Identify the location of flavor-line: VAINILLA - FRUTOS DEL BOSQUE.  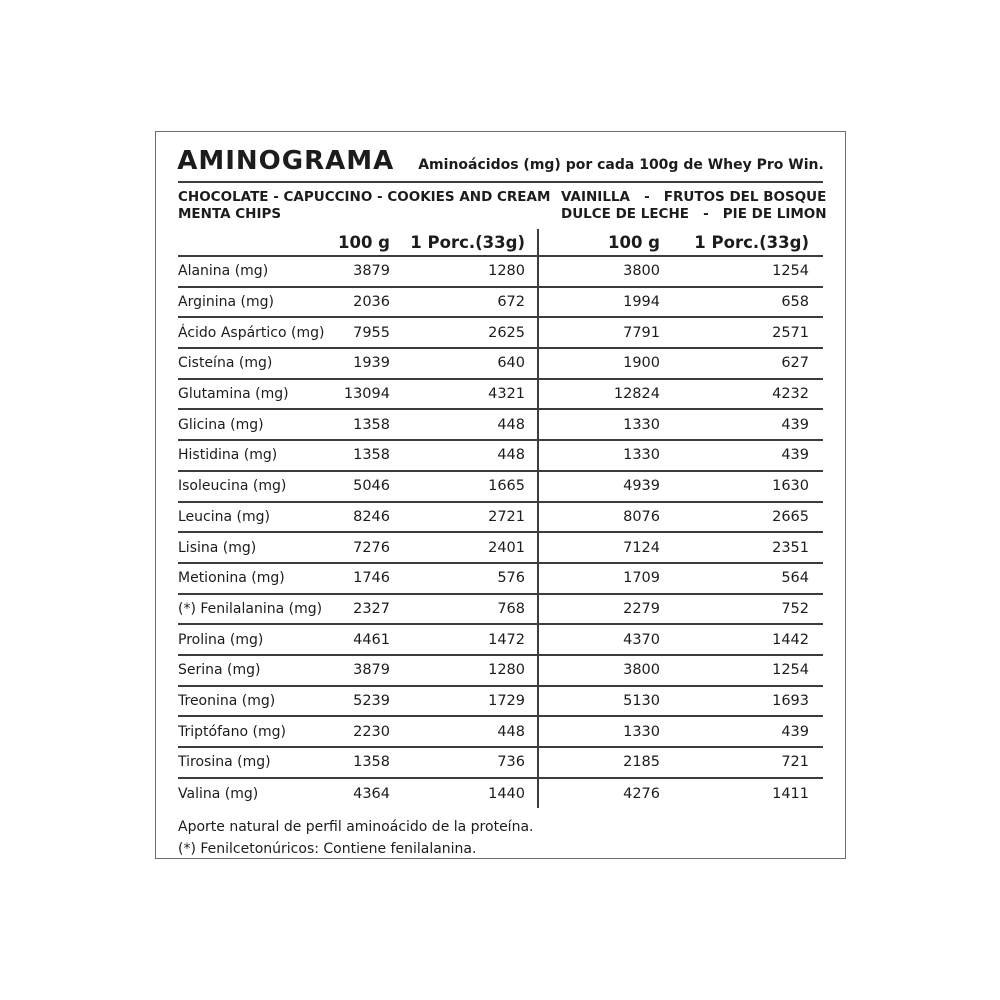
(694, 197).